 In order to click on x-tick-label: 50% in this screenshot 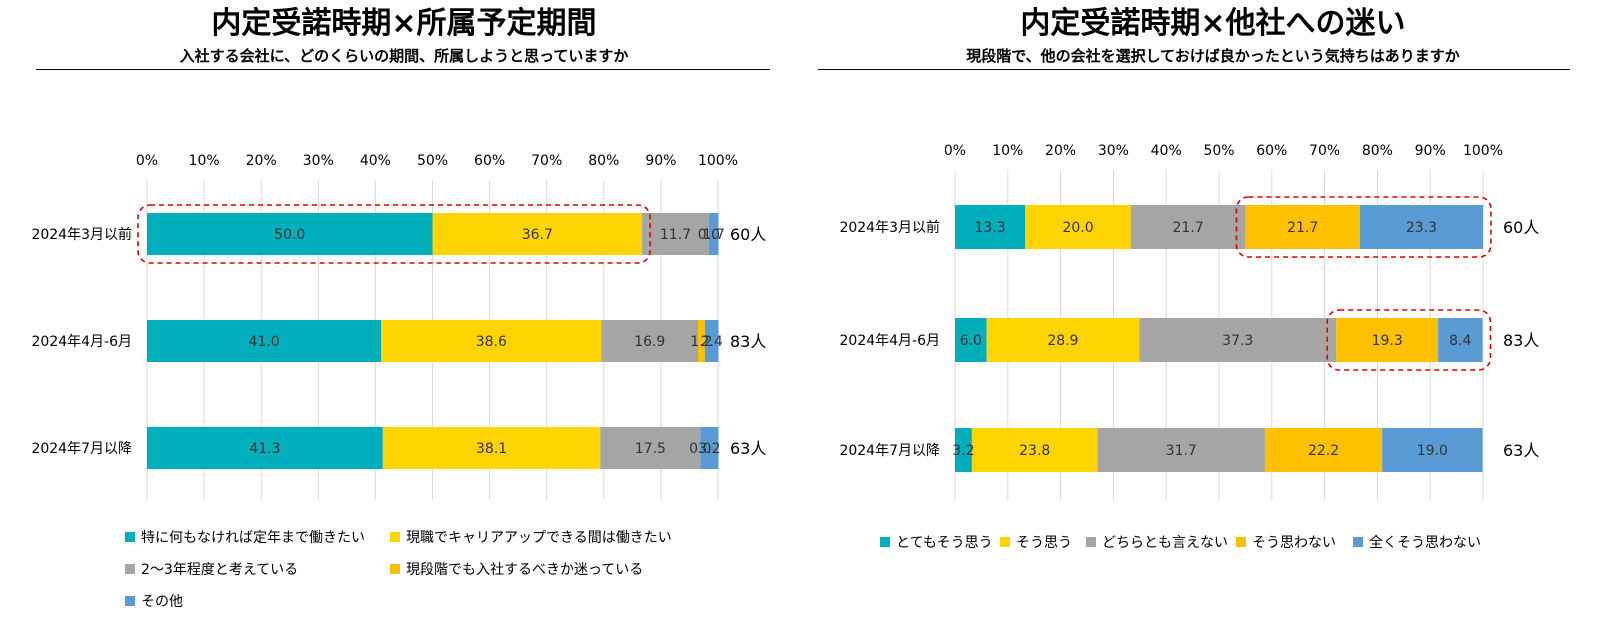, I will do `click(1218, 151)`.